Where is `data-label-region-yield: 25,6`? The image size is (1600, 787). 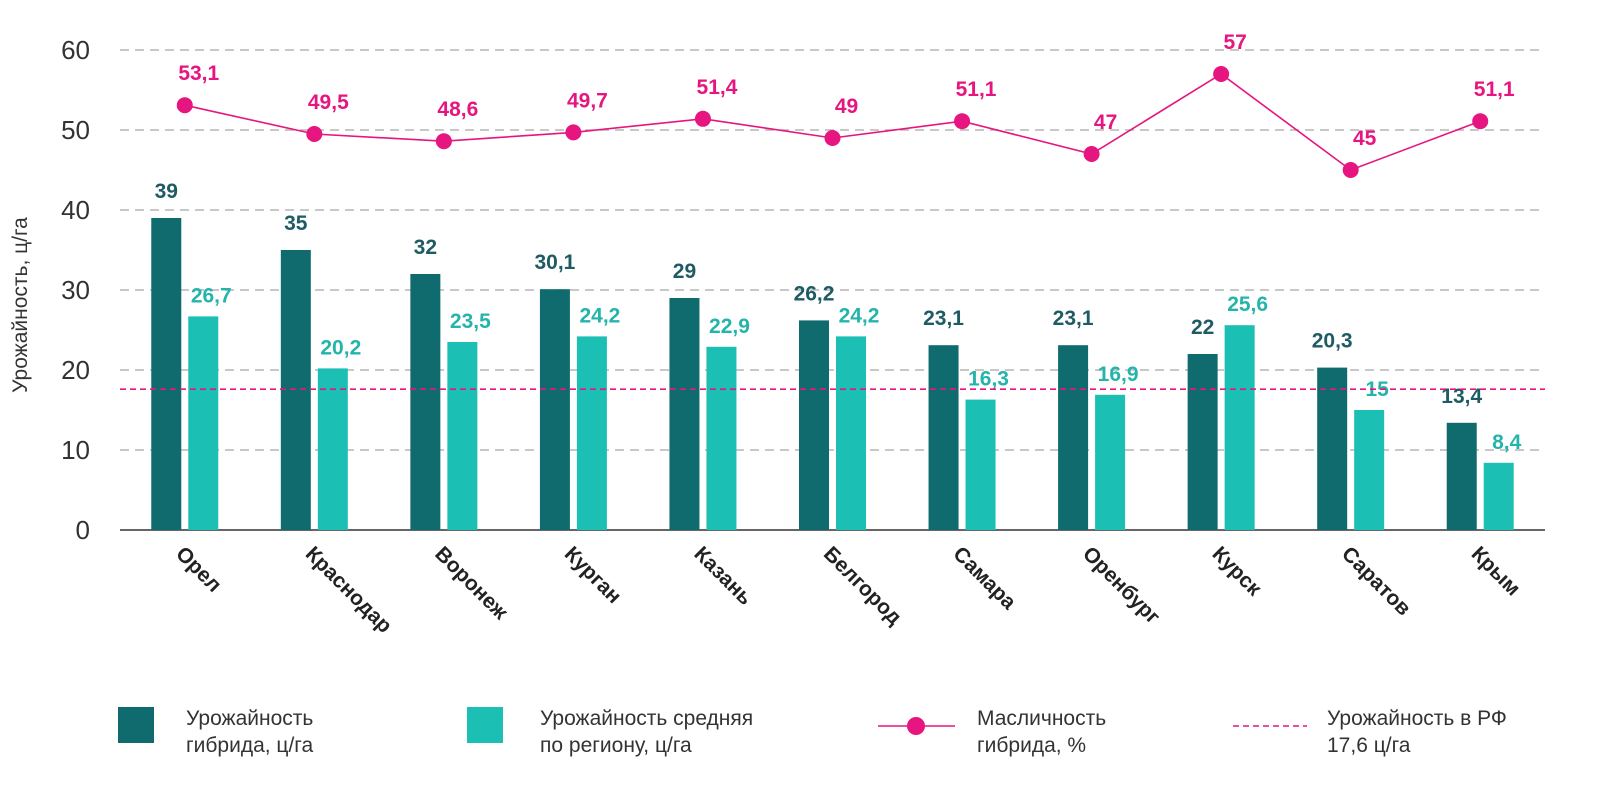
data-label-region-yield: 25,6 is located at coordinates (1247, 304).